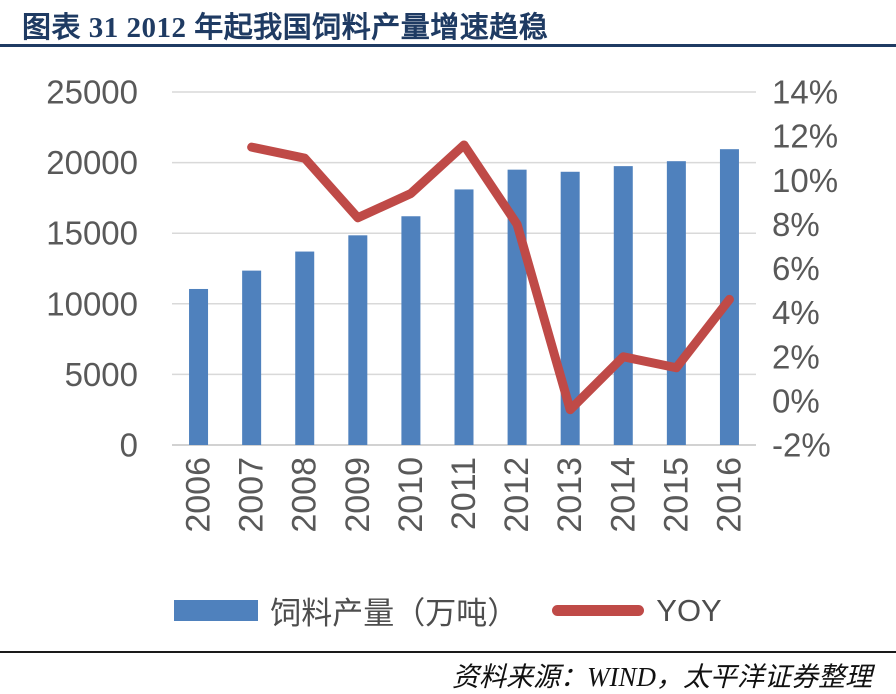 The image size is (896, 694). Describe the element at coordinates (252, 357) in the screenshot. I see `bar-2007` at that location.